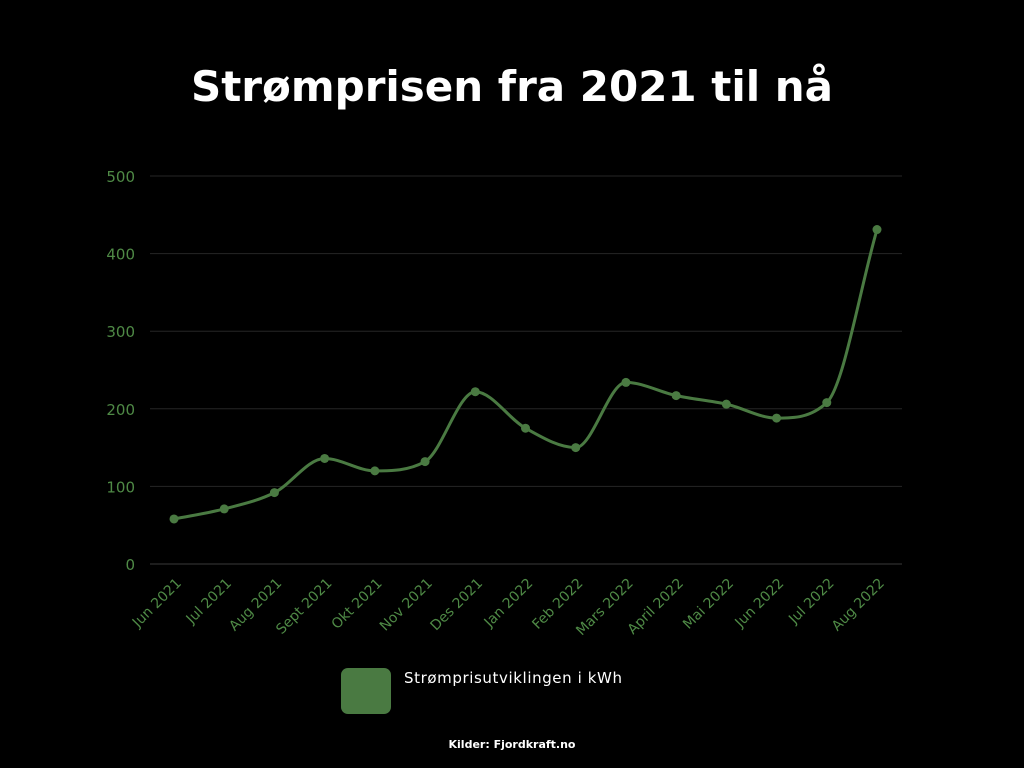  What do you see at coordinates (209, 602) in the screenshot?
I see `x-tick-label: Jul 2021` at bounding box center [209, 602].